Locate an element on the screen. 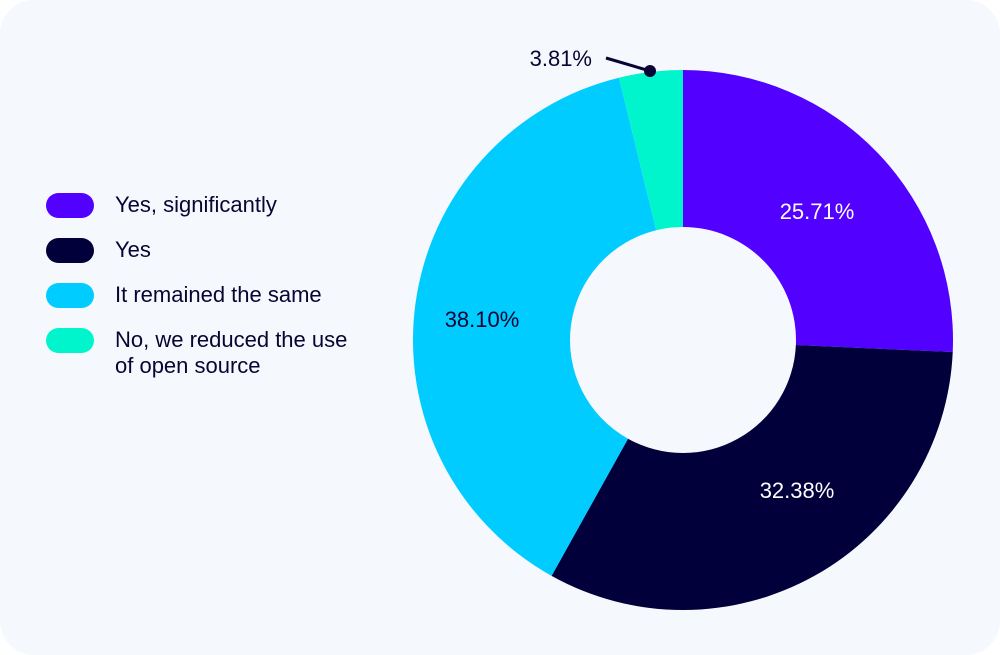 The image size is (1000, 655). leader-dot is located at coordinates (650, 71).